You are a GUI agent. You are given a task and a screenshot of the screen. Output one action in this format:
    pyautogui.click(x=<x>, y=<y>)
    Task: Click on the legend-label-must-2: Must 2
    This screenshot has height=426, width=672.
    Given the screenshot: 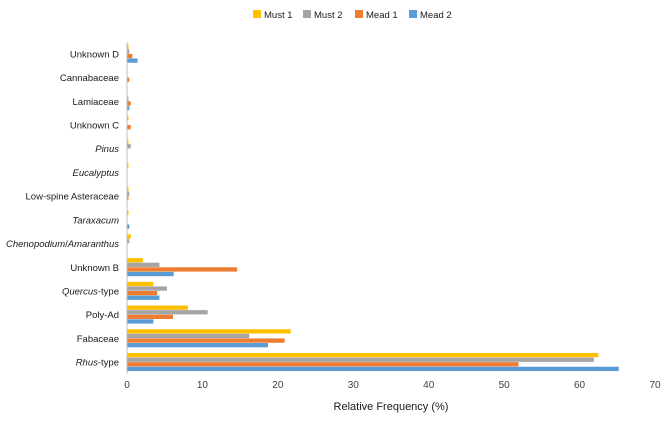 What is the action you would take?
    pyautogui.click(x=328, y=15)
    